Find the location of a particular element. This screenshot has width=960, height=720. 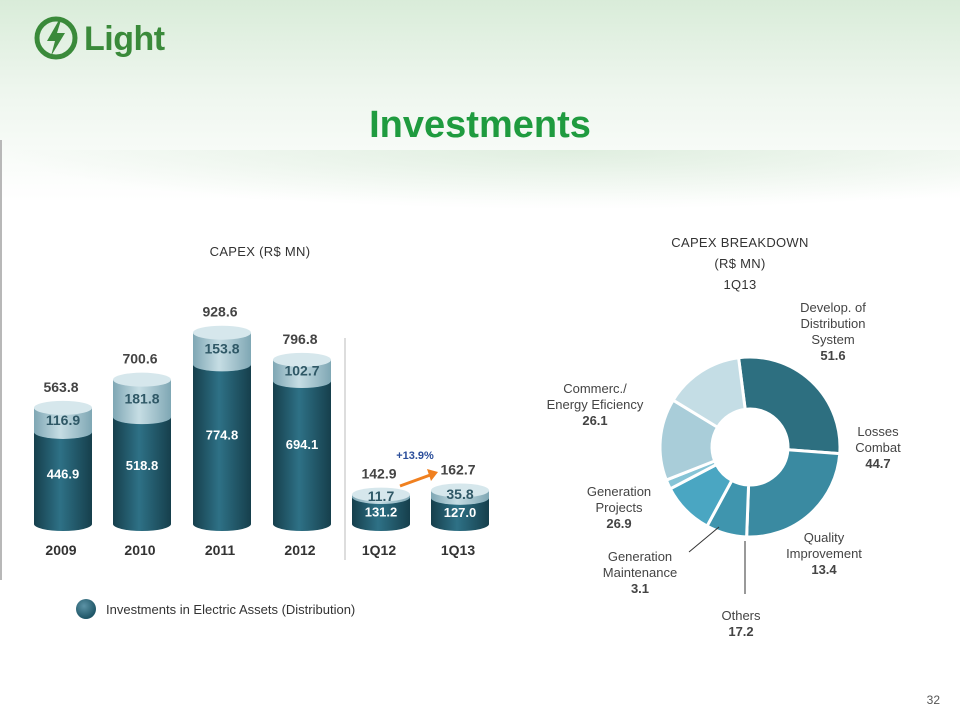

slice-label-line: Quality is located at coordinates (824, 537).